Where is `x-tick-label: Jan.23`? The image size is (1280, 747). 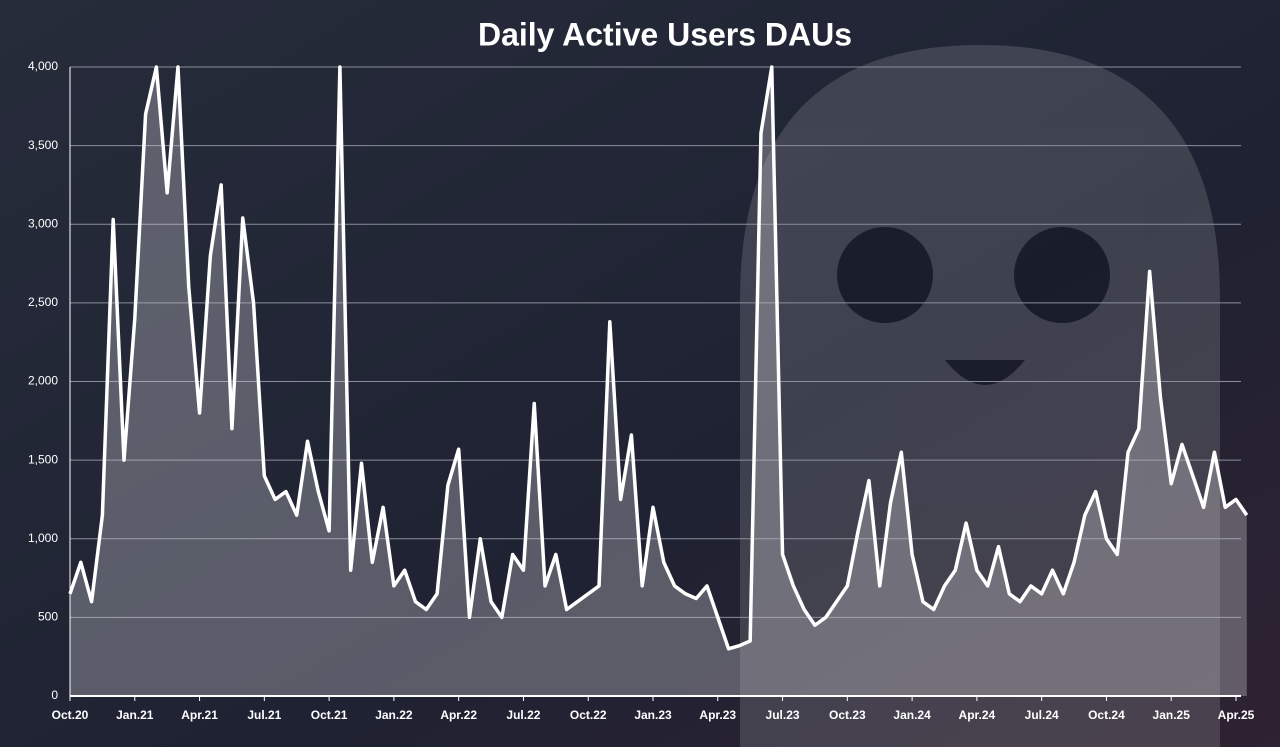 x-tick-label: Jan.23 is located at coordinates (653, 715).